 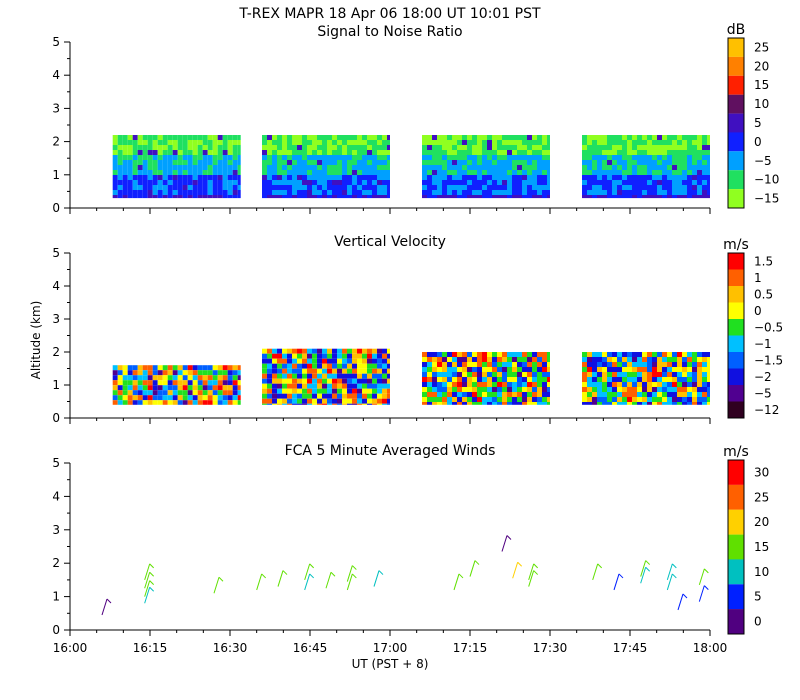 I want to click on colorbar-label: −1, so click(x=763, y=344).